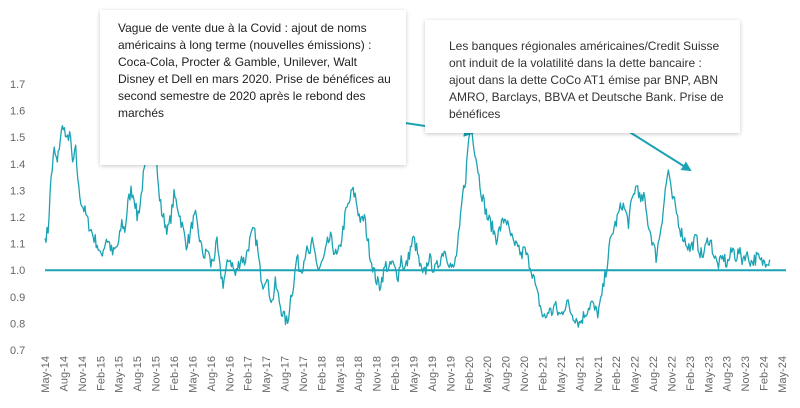 The image size is (800, 408). I want to click on x-tick-label: Nov-14, so click(83, 373).